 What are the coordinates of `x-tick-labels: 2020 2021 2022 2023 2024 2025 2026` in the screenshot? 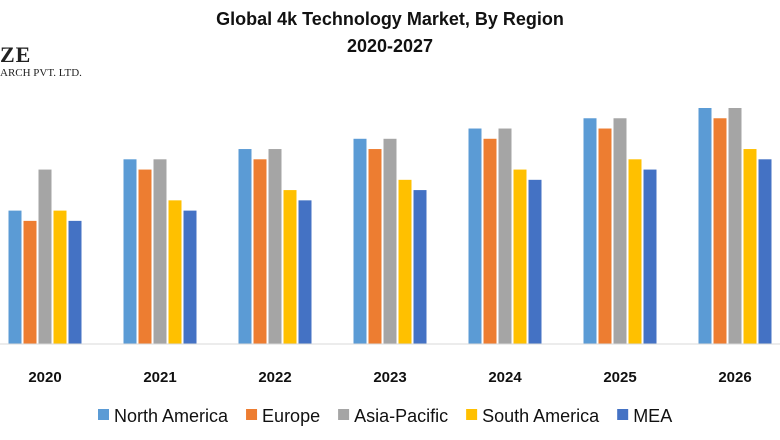 It's located at (389, 377).